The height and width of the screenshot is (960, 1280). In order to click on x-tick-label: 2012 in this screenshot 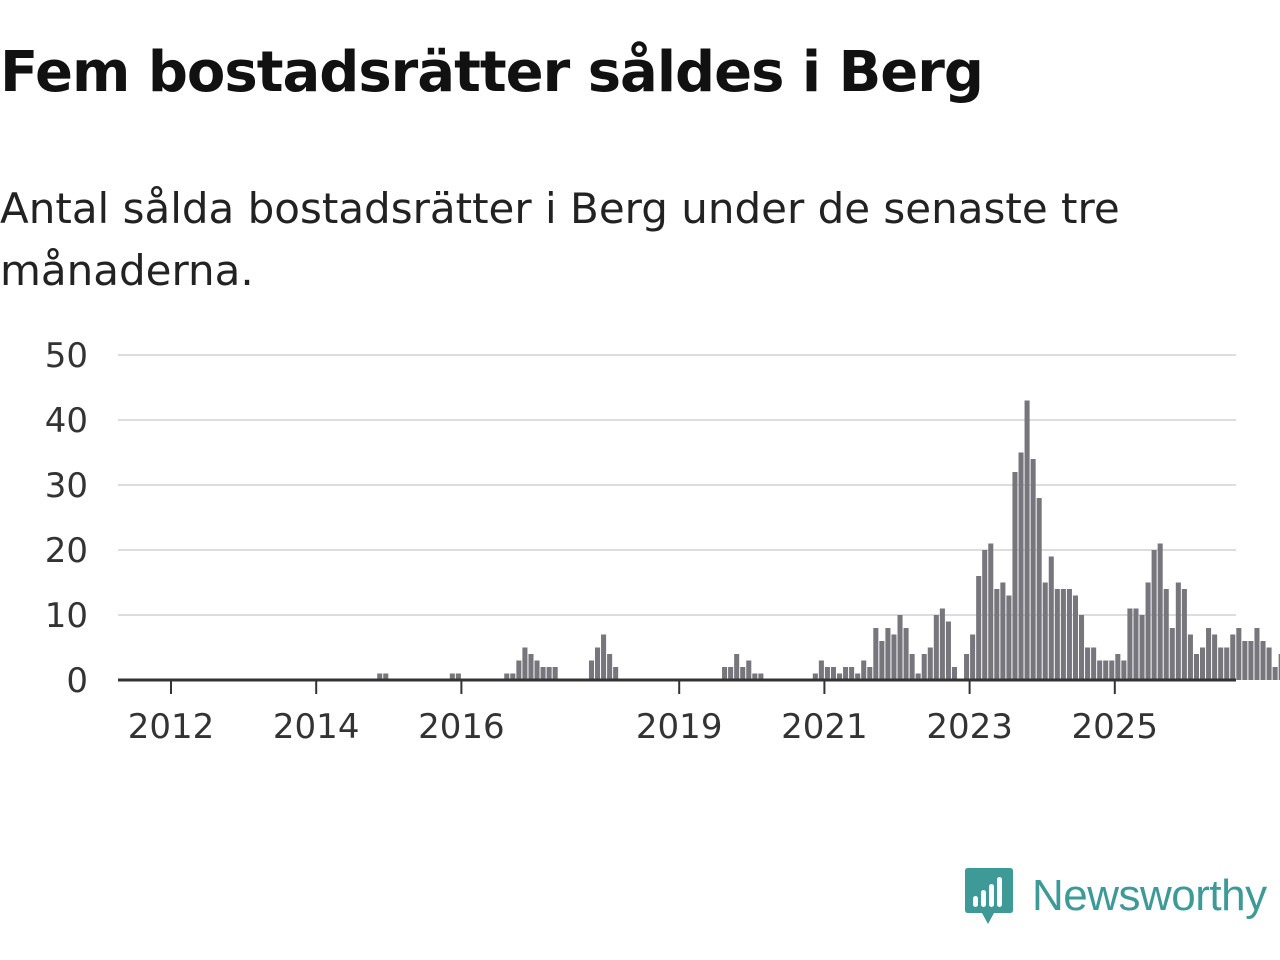, I will do `click(171, 727)`.